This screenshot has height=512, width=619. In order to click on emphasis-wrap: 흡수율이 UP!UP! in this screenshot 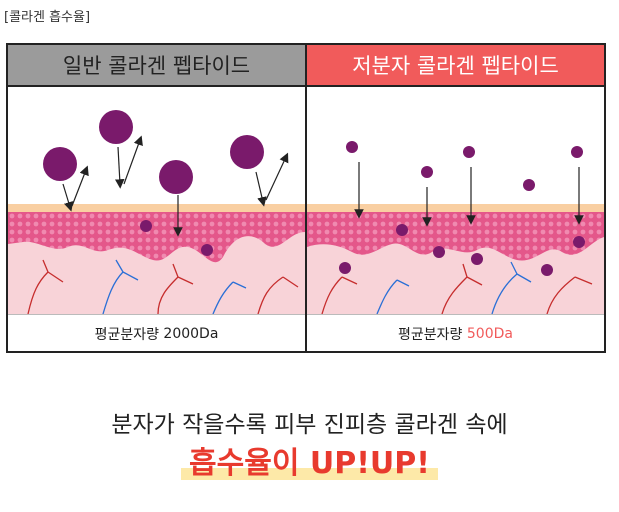, I will do `click(309, 460)`.